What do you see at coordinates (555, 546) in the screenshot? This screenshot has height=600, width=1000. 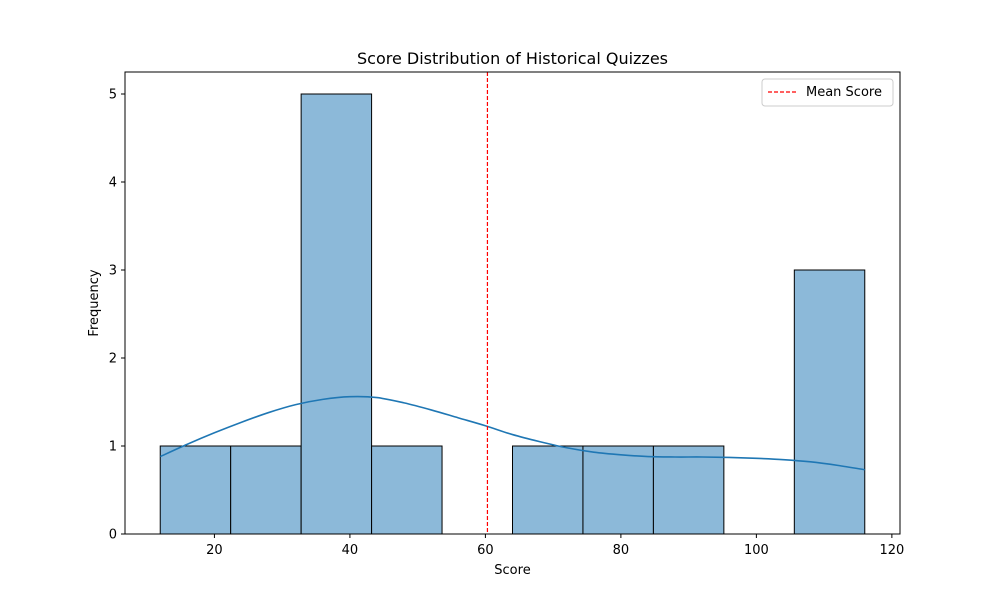 I see `x-ticks: 20 40 60 80 100 120` at bounding box center [555, 546].